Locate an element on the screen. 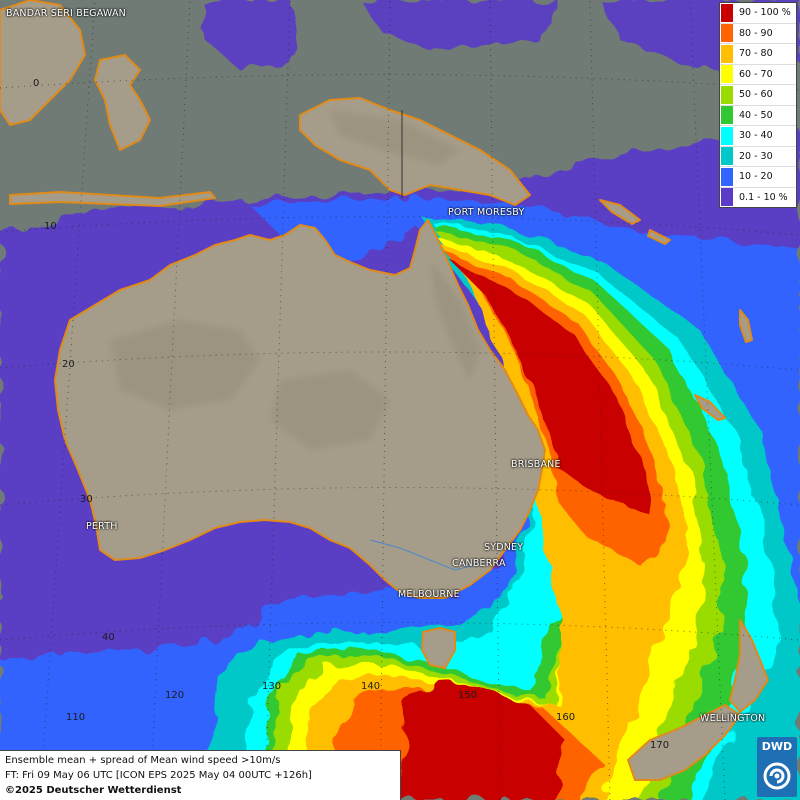  legend-label: 20 - 30 is located at coordinates (756, 156).